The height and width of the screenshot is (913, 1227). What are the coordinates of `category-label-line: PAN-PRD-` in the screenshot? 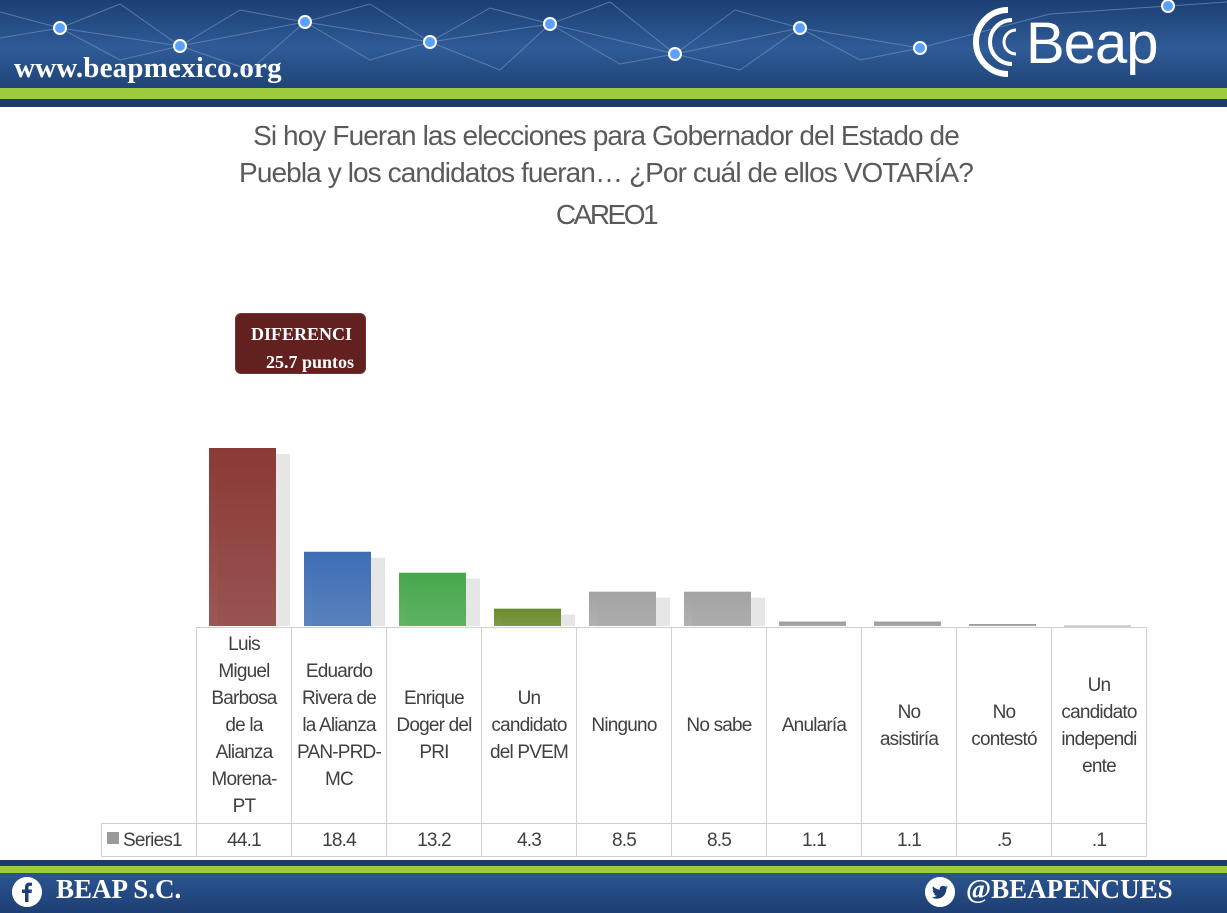 It's located at (339, 752).